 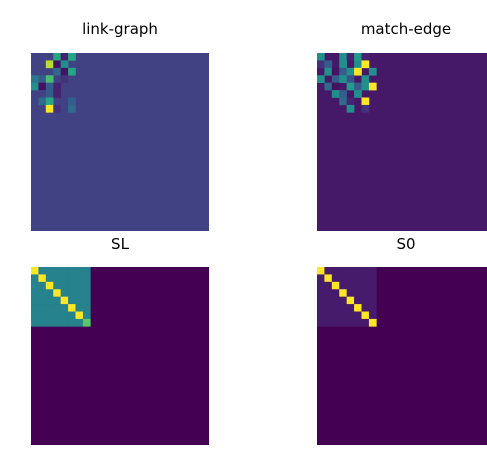 What do you see at coordinates (402, 356) in the screenshot?
I see `heatmap-s0` at bounding box center [402, 356].